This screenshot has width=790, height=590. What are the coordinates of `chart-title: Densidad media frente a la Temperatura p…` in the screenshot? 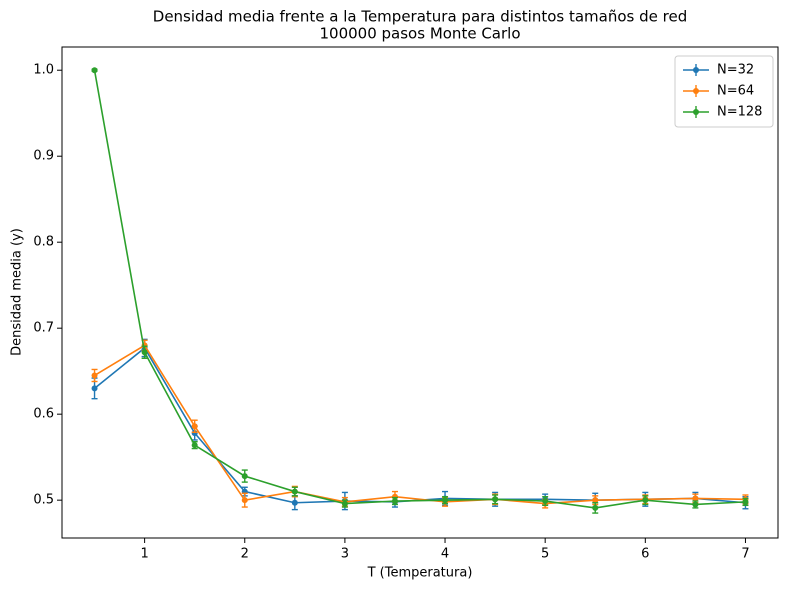 It's located at (420, 17).